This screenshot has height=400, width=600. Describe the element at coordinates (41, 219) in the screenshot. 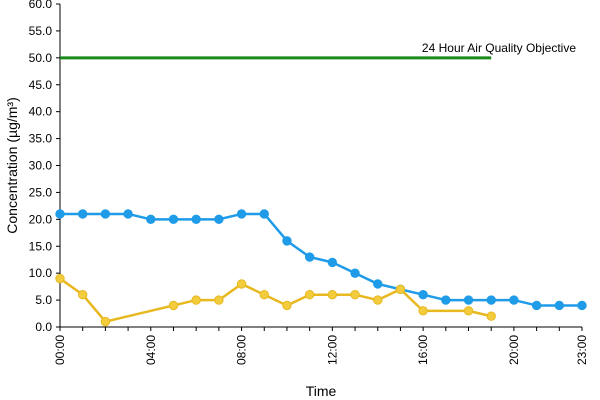

I see `y-tick-label: 20.0` at that location.